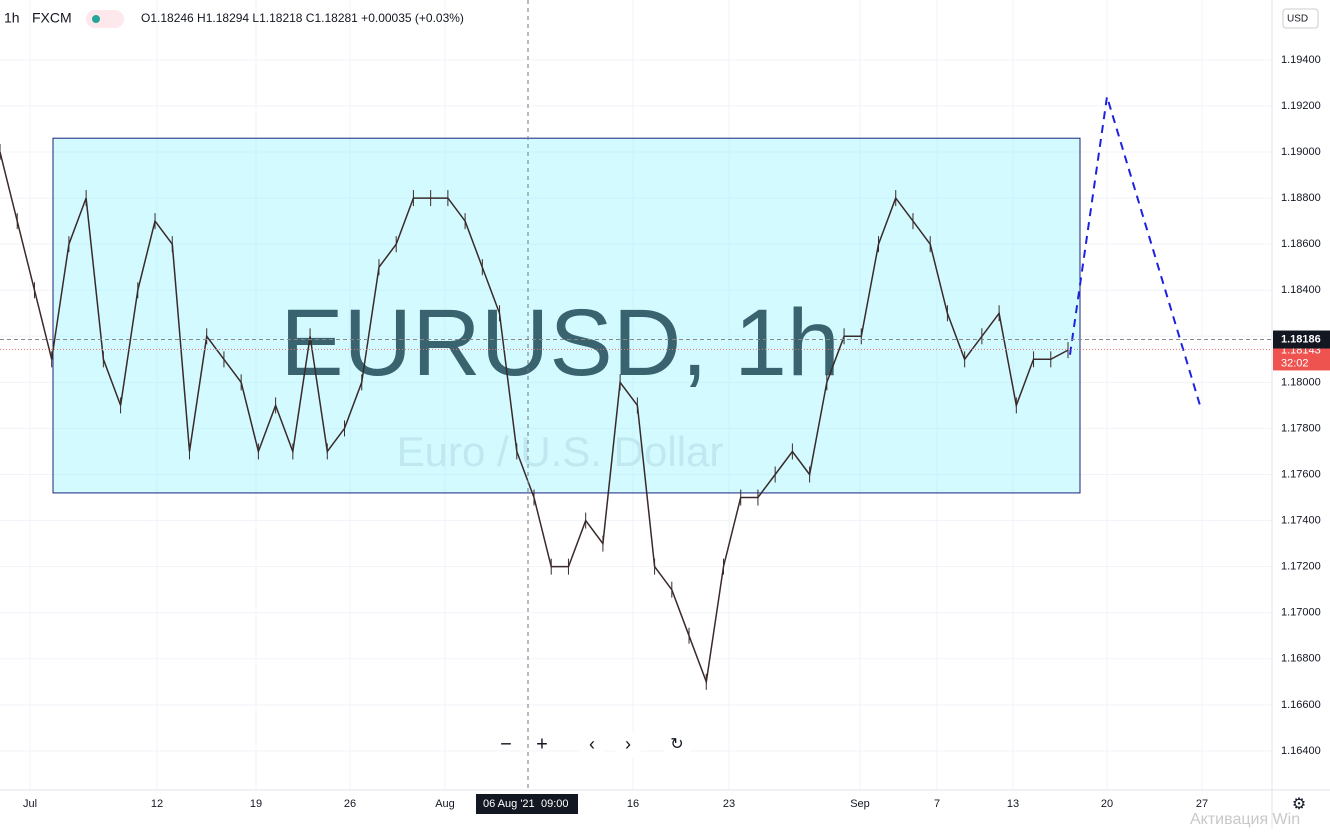 The width and height of the screenshot is (1330, 834). What do you see at coordinates (509, 804) in the screenshot?
I see `crosshair-date: 06 Aug '21` at bounding box center [509, 804].